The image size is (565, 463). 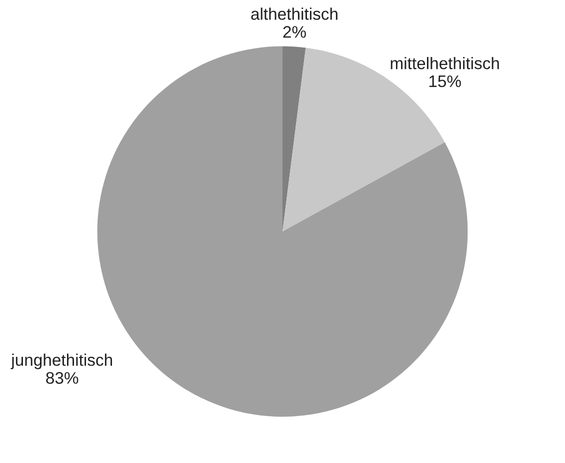 What do you see at coordinates (444, 63) in the screenshot?
I see `slice-label: mittelhethitisch` at bounding box center [444, 63].